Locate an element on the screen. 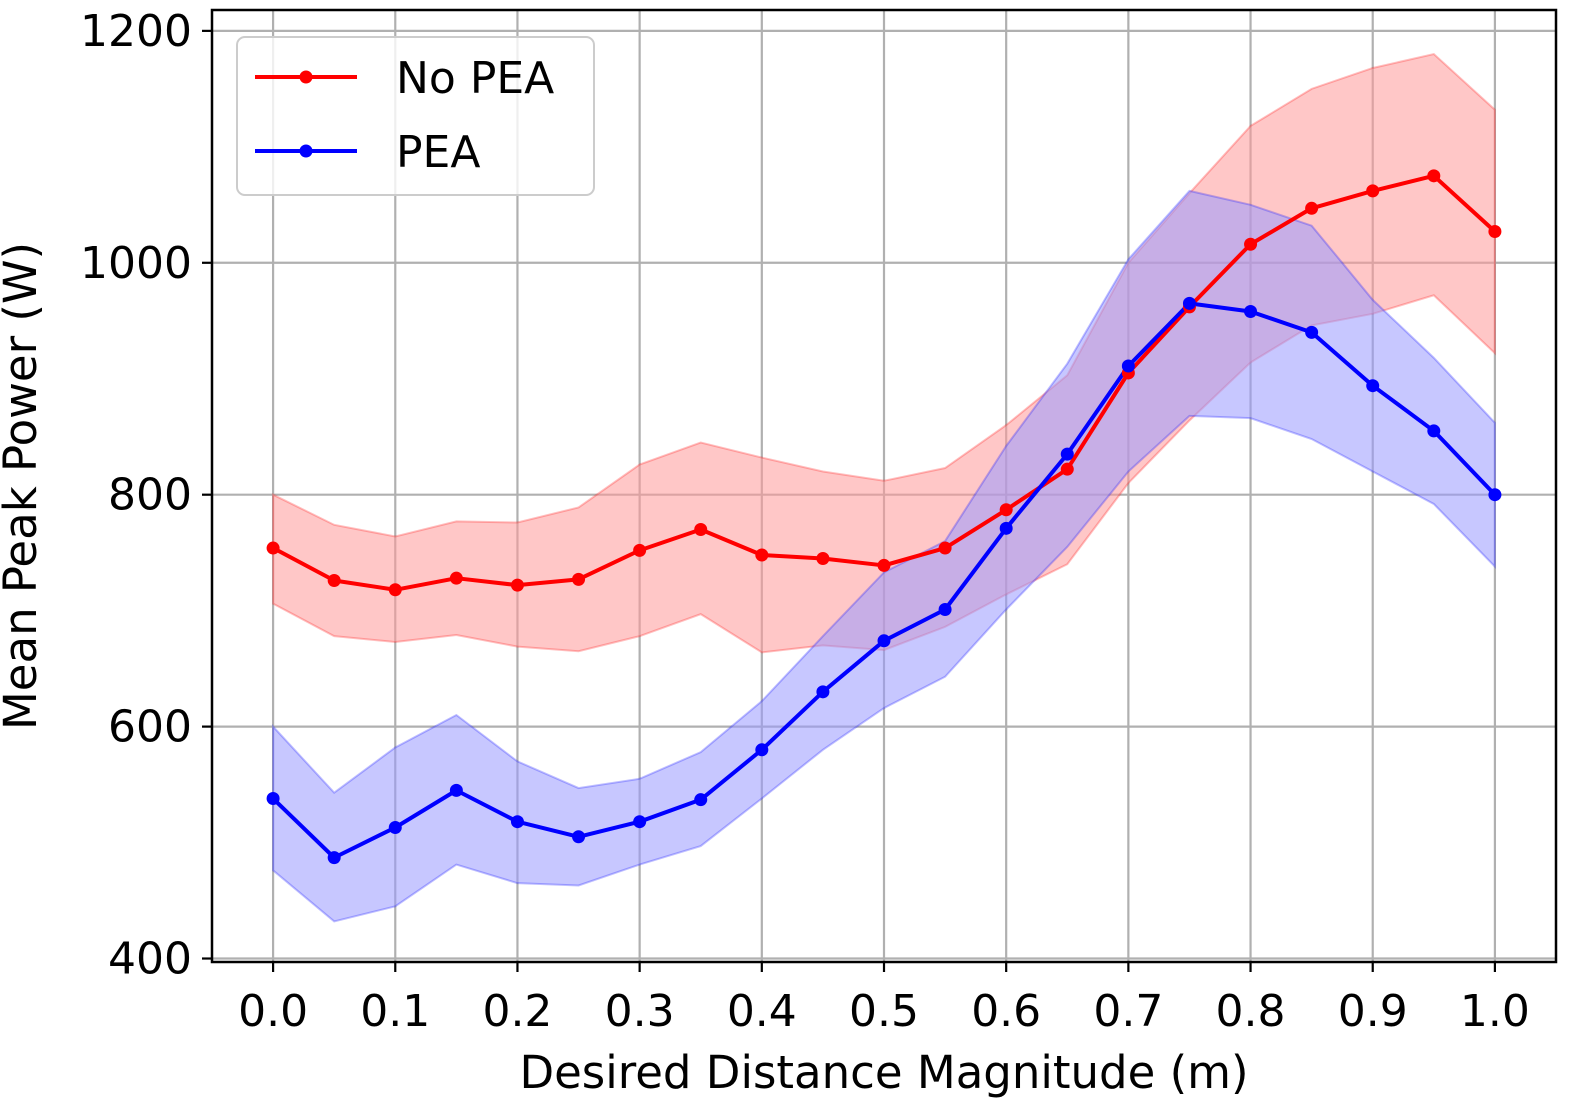 The image size is (1578, 1104). y-tick-label: 1200 is located at coordinates (136, 31).